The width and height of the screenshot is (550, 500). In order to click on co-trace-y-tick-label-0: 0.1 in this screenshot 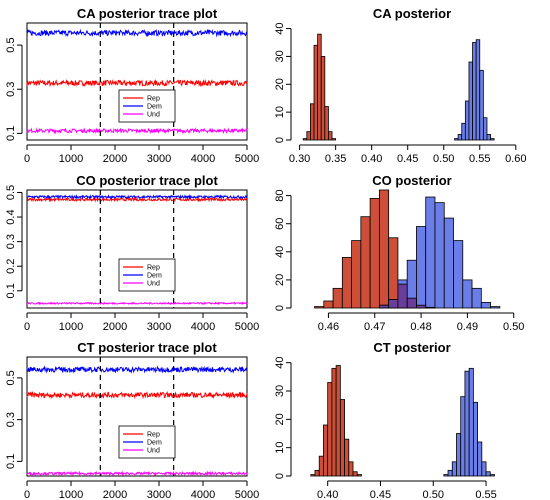, I will do `click(11, 290)`.